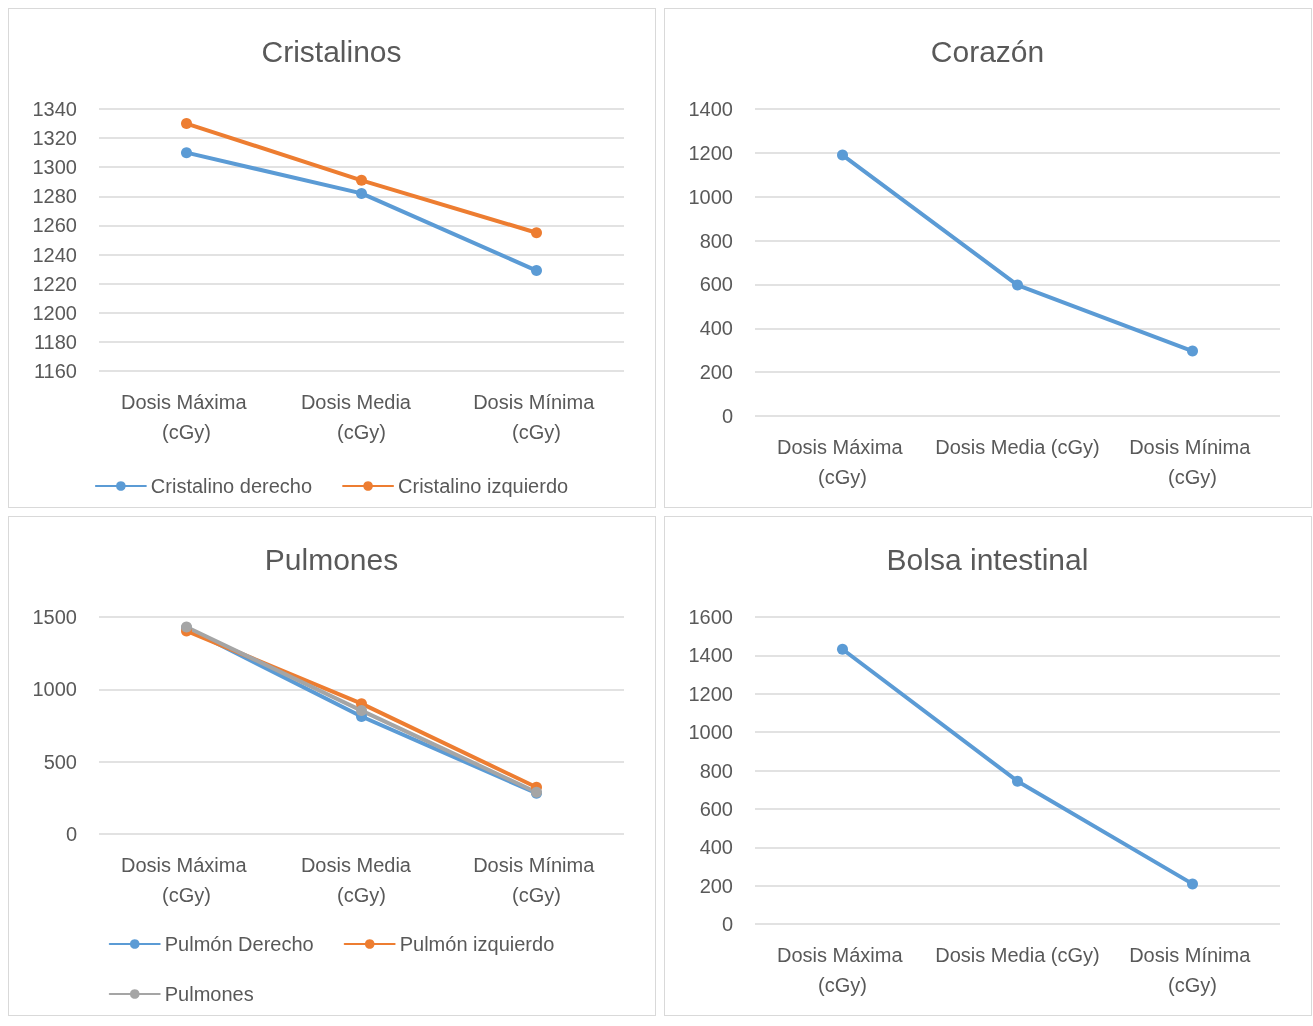 This screenshot has width=1313, height=1026. What do you see at coordinates (331, 51) in the screenshot?
I see `chart-title: Cristalinos` at bounding box center [331, 51].